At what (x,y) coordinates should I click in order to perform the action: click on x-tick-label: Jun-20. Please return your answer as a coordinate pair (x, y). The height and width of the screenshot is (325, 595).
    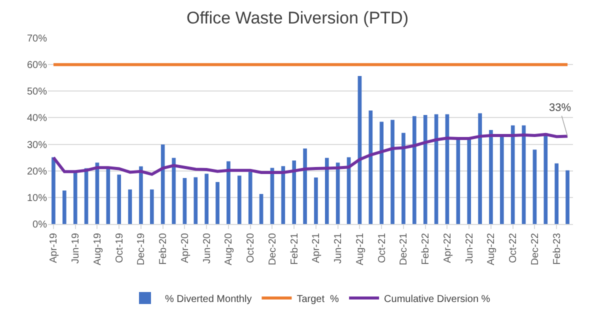
    Looking at the image, I should click on (207, 248).